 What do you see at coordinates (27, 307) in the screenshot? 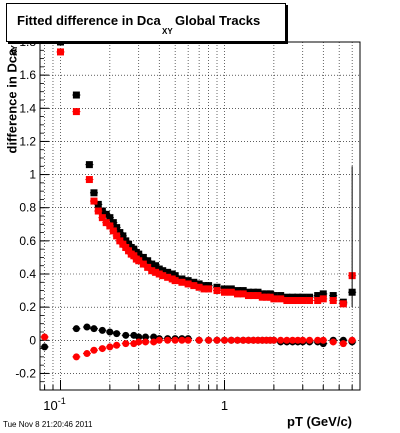
I see `y-tick-label: 0.2` at bounding box center [27, 307].